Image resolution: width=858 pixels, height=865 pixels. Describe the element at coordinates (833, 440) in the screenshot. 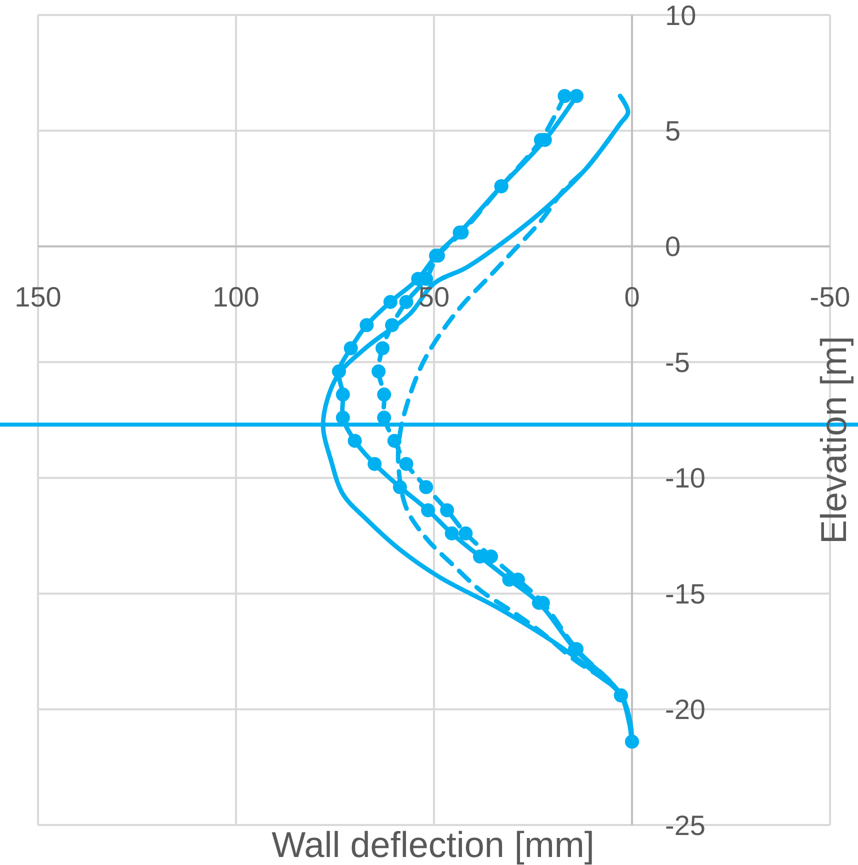

I see `y-axis-title: Elevation [m]` at that location.